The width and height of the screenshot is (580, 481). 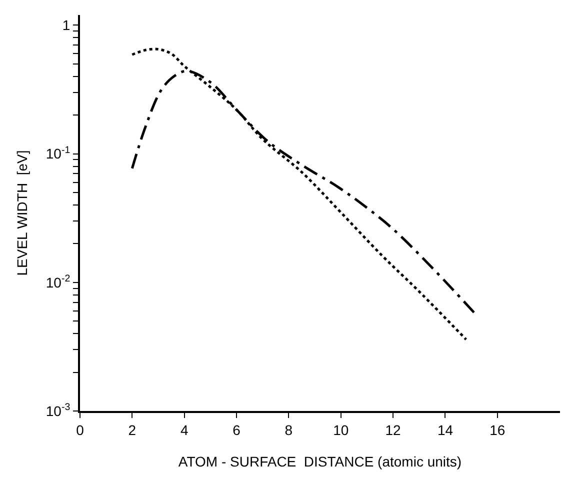 What do you see at coordinates (58, 410) in the screenshot?
I see `y-tick-label: 10$^{-3}$` at bounding box center [58, 410].